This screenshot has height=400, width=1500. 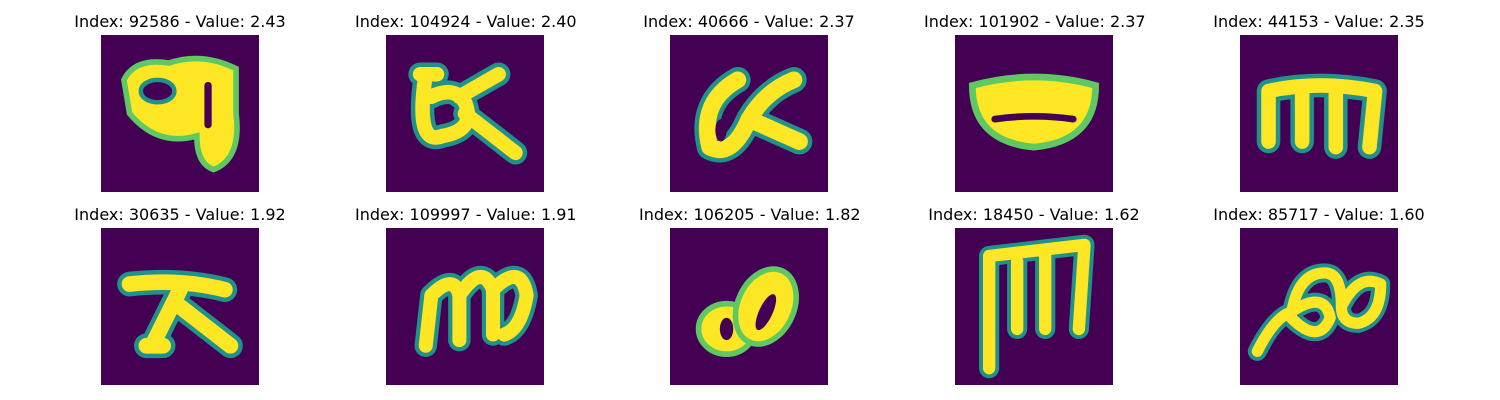 I want to click on sample-cell: Index: 40666 - Value: 2.37, so click(x=749, y=102).